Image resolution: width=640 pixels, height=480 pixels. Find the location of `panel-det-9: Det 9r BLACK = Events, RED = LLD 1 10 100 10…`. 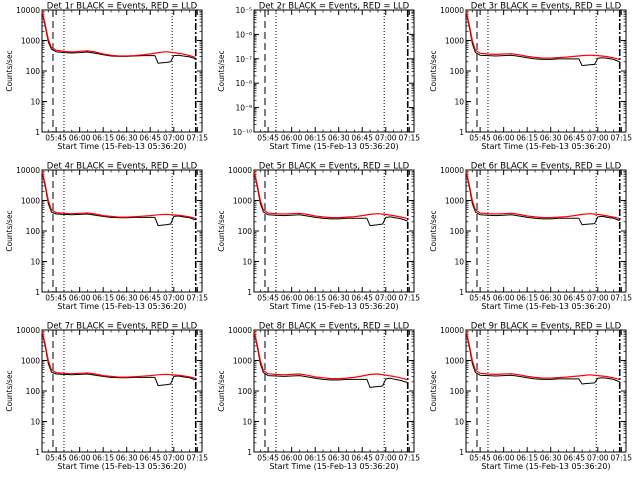

panel-det-9: Det 9r BLACK = Events, RED = LLD 1 10 100 10… is located at coordinates (530, 397).